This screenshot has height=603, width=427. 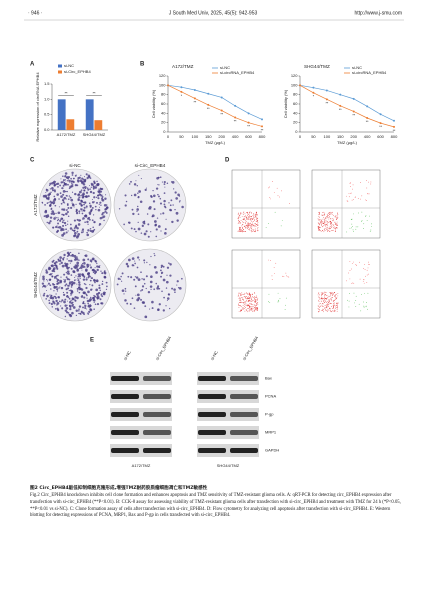 I want to click on y-tick-label: 0, so click(x=296, y=131).